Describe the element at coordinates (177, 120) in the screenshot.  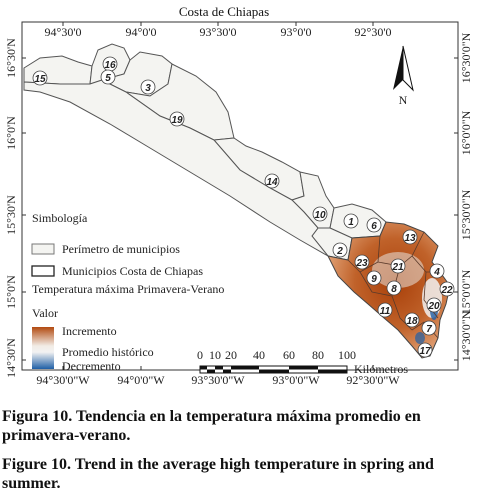
I see `municipality-label: 19` at that location.